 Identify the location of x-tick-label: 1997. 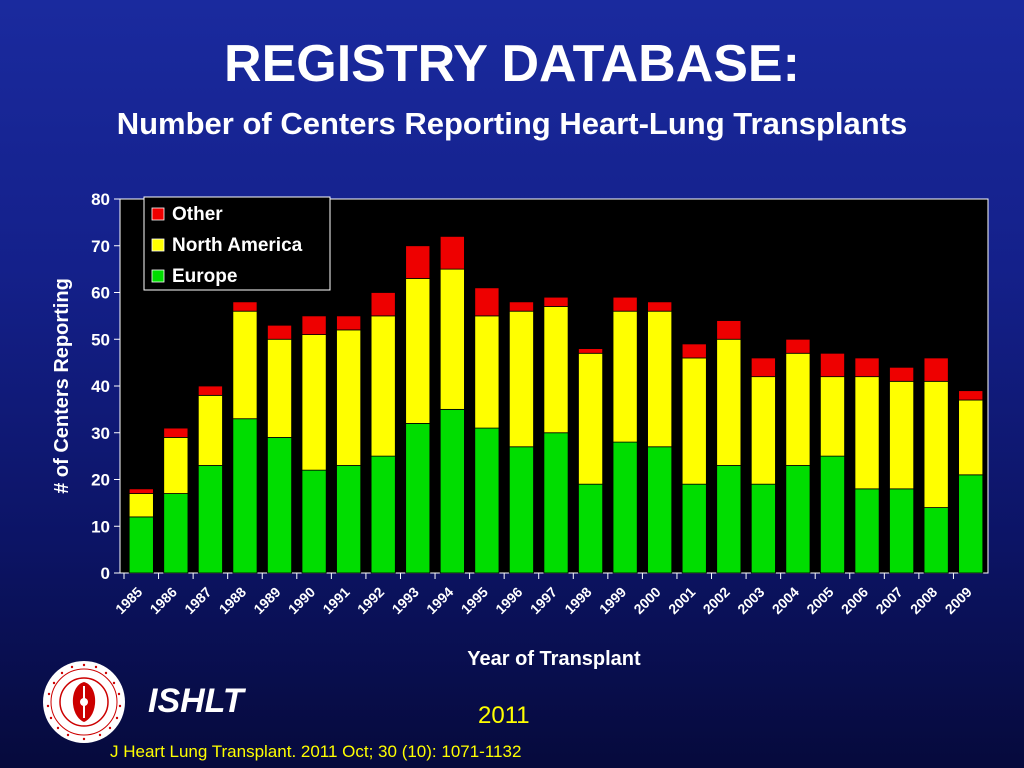
(543, 600).